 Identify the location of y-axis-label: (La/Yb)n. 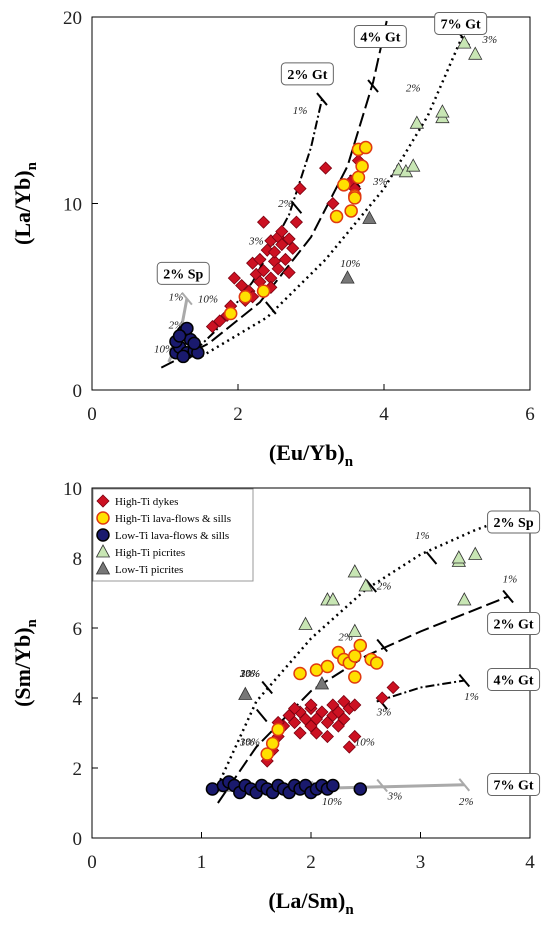
(25, 203).